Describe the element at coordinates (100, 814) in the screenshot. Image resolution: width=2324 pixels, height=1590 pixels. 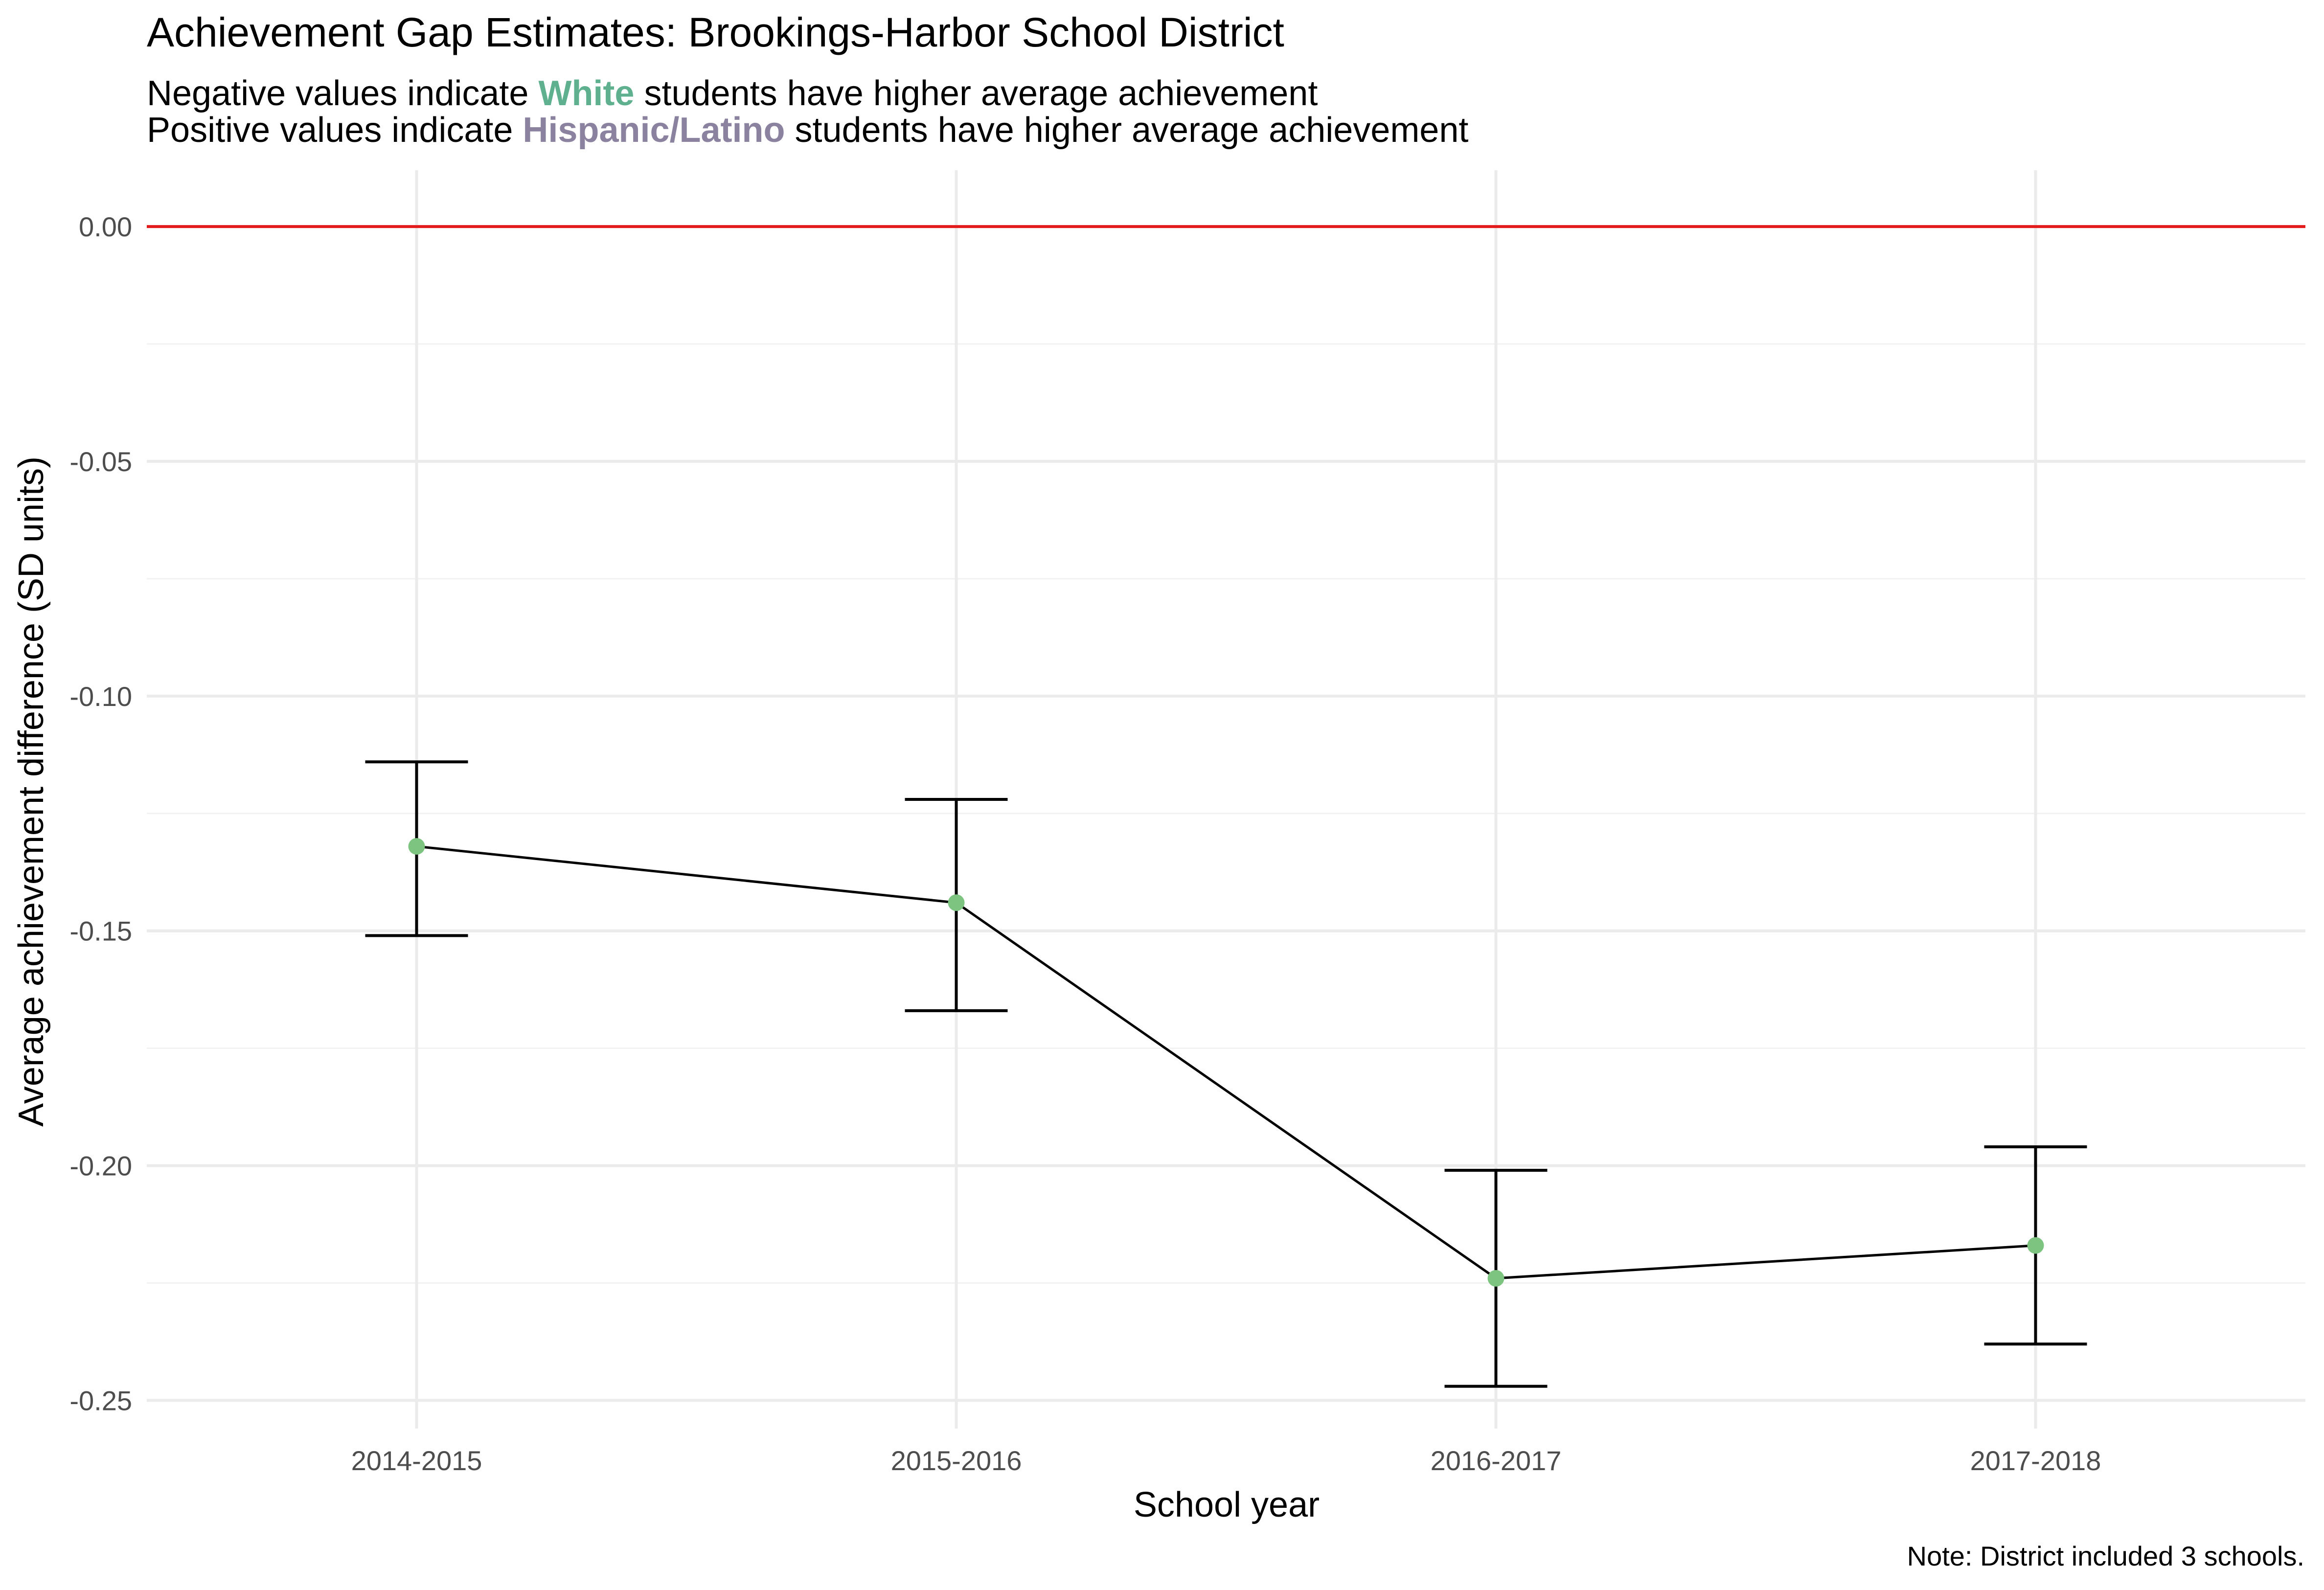
I see `y-axis-tick-labels: 0.00 -0.05 -0.10 -0.15 -0.20 -0.25` at that location.